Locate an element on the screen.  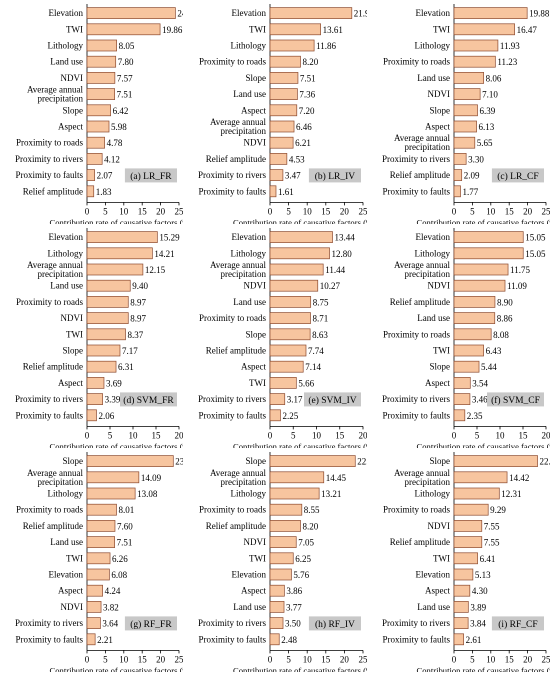
value-label: 19.86 is located at coordinates (172, 30).